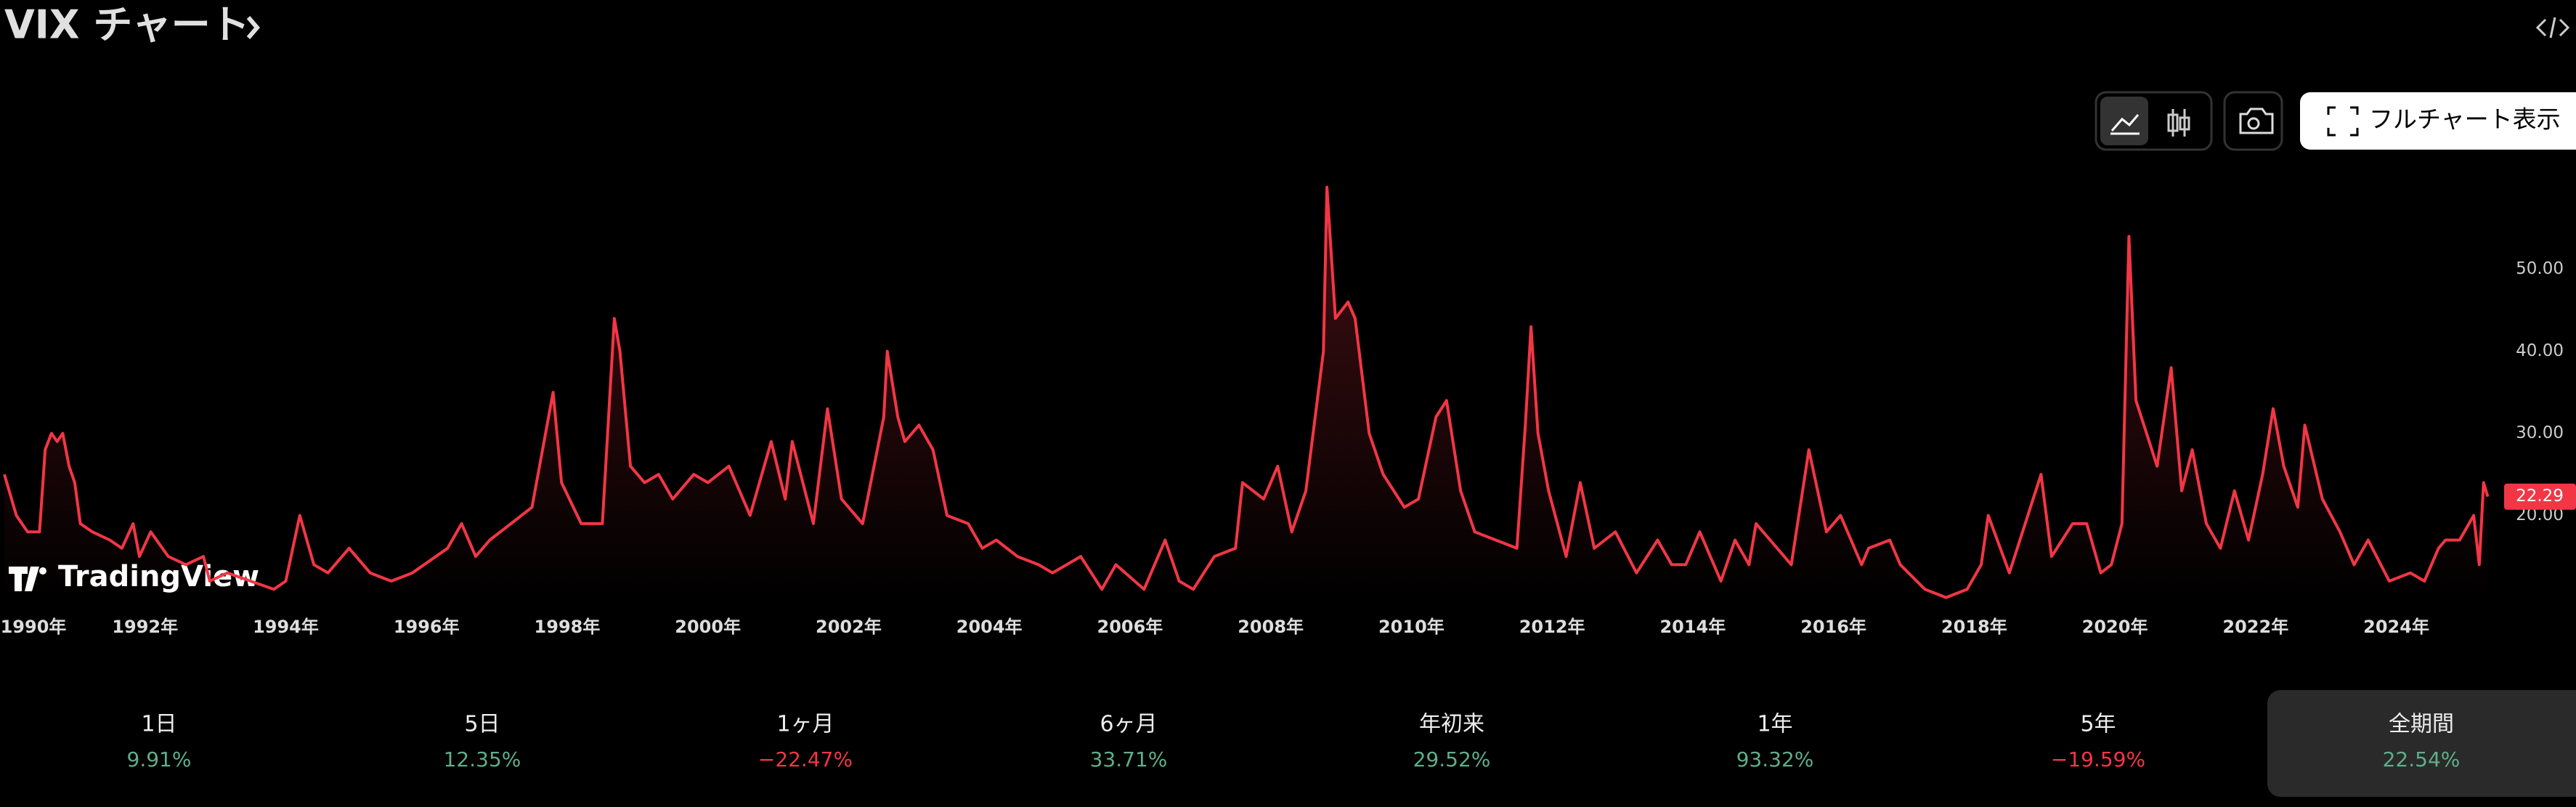  I want to click on x-tick-label: 2000年, so click(708, 627).